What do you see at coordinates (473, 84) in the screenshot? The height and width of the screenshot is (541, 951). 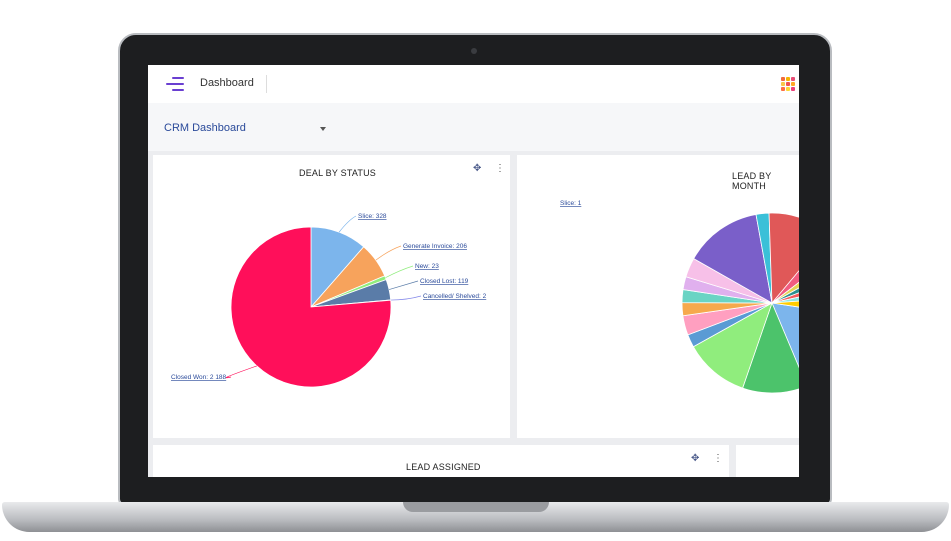 I see `top-bar: Dashboard` at bounding box center [473, 84].